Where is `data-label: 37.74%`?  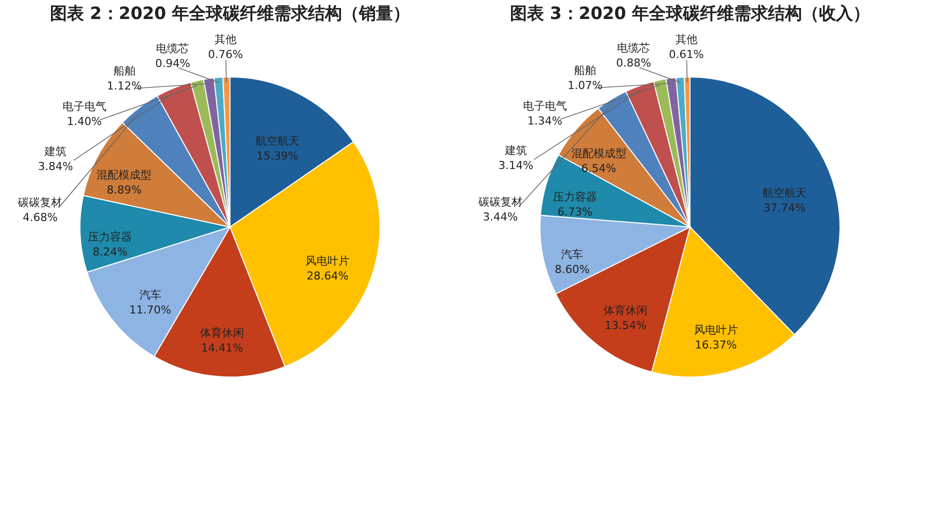
data-label: 37.74% is located at coordinates (785, 208).